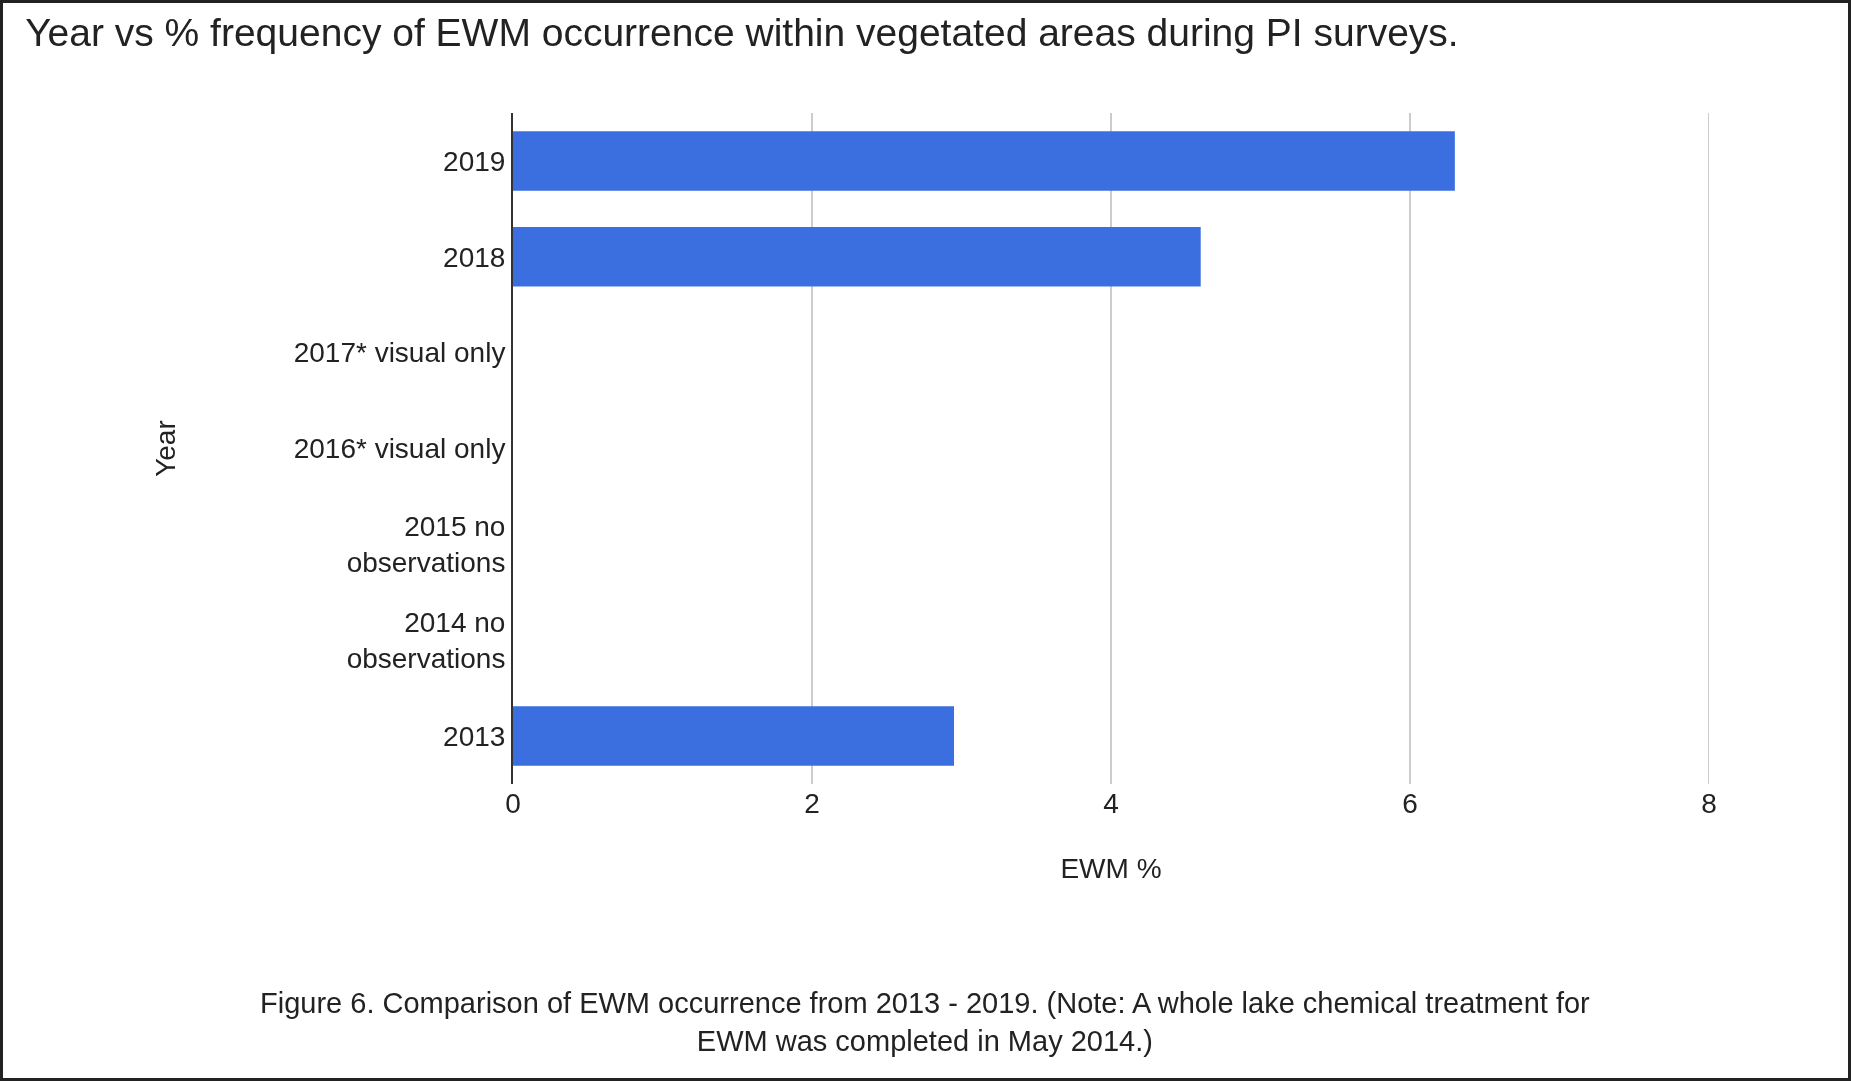  What do you see at coordinates (513, 803) in the screenshot?
I see `x-tick-label: 0` at bounding box center [513, 803].